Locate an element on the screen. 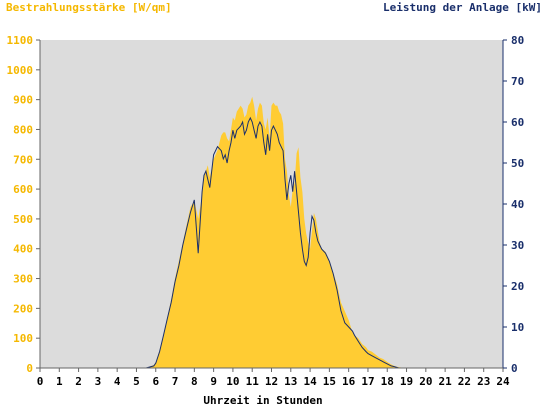 The height and width of the screenshot is (408, 544). y-right-tick-label: 0 is located at coordinates (514, 368).